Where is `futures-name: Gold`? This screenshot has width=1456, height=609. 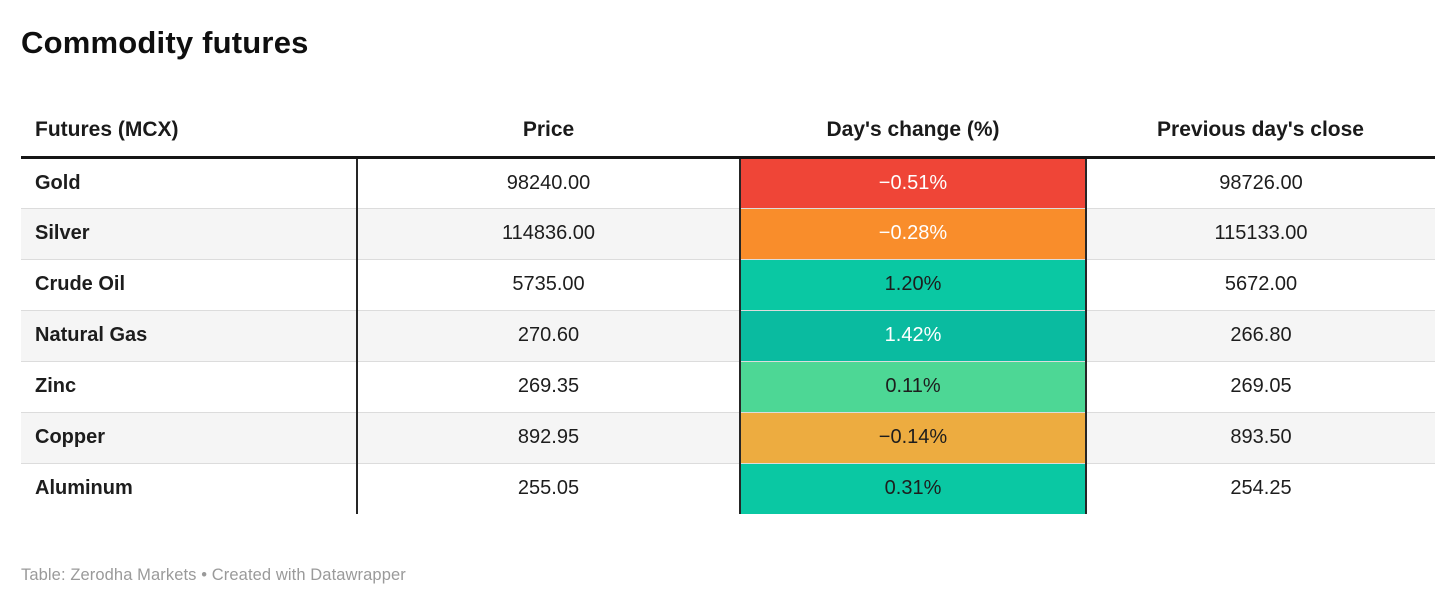
futures-name: Gold is located at coordinates (189, 182).